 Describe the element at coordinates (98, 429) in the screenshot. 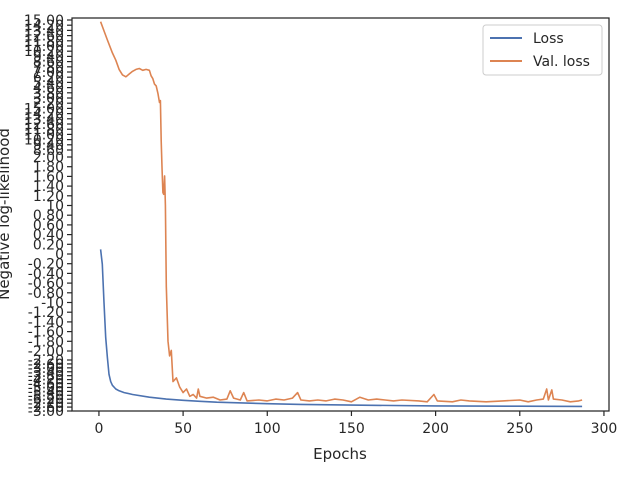

I see `x-tick-label: 0` at that location.